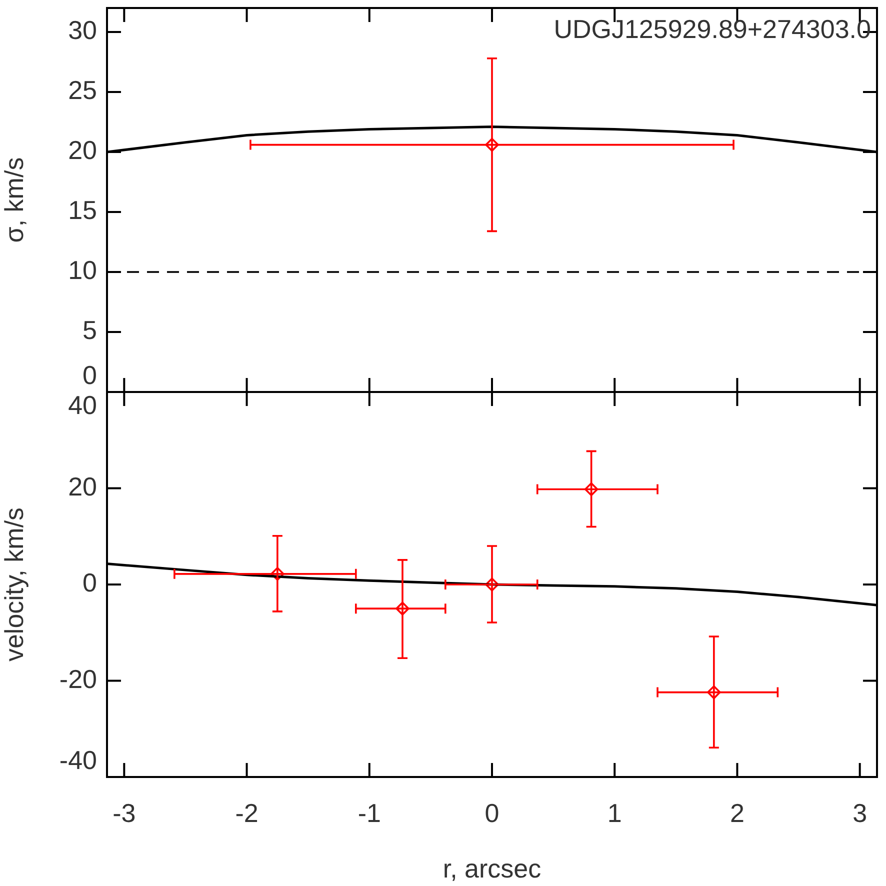  What do you see at coordinates (78, 679) in the screenshot?
I see `y-tick-label: -20` at bounding box center [78, 679].